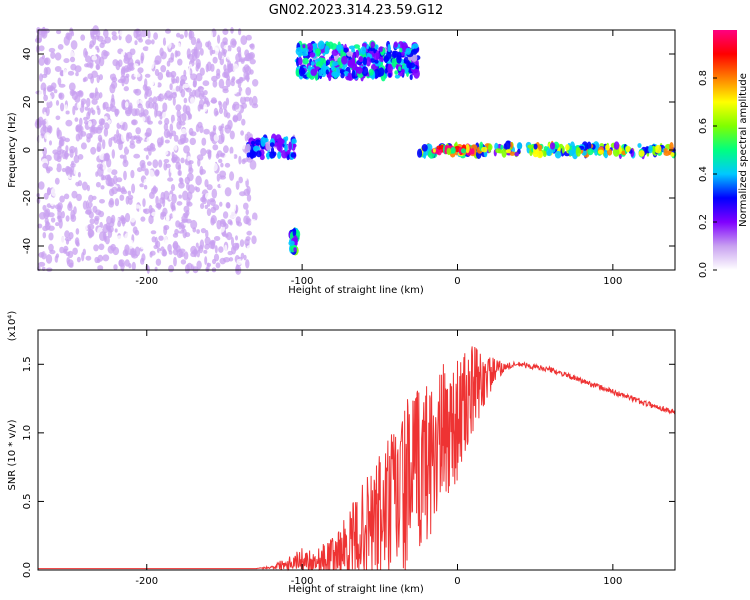 This screenshot has width=750, height=600. What do you see at coordinates (703, 270) in the screenshot?
I see `colorbar-tick-label: 0.0` at bounding box center [703, 270].